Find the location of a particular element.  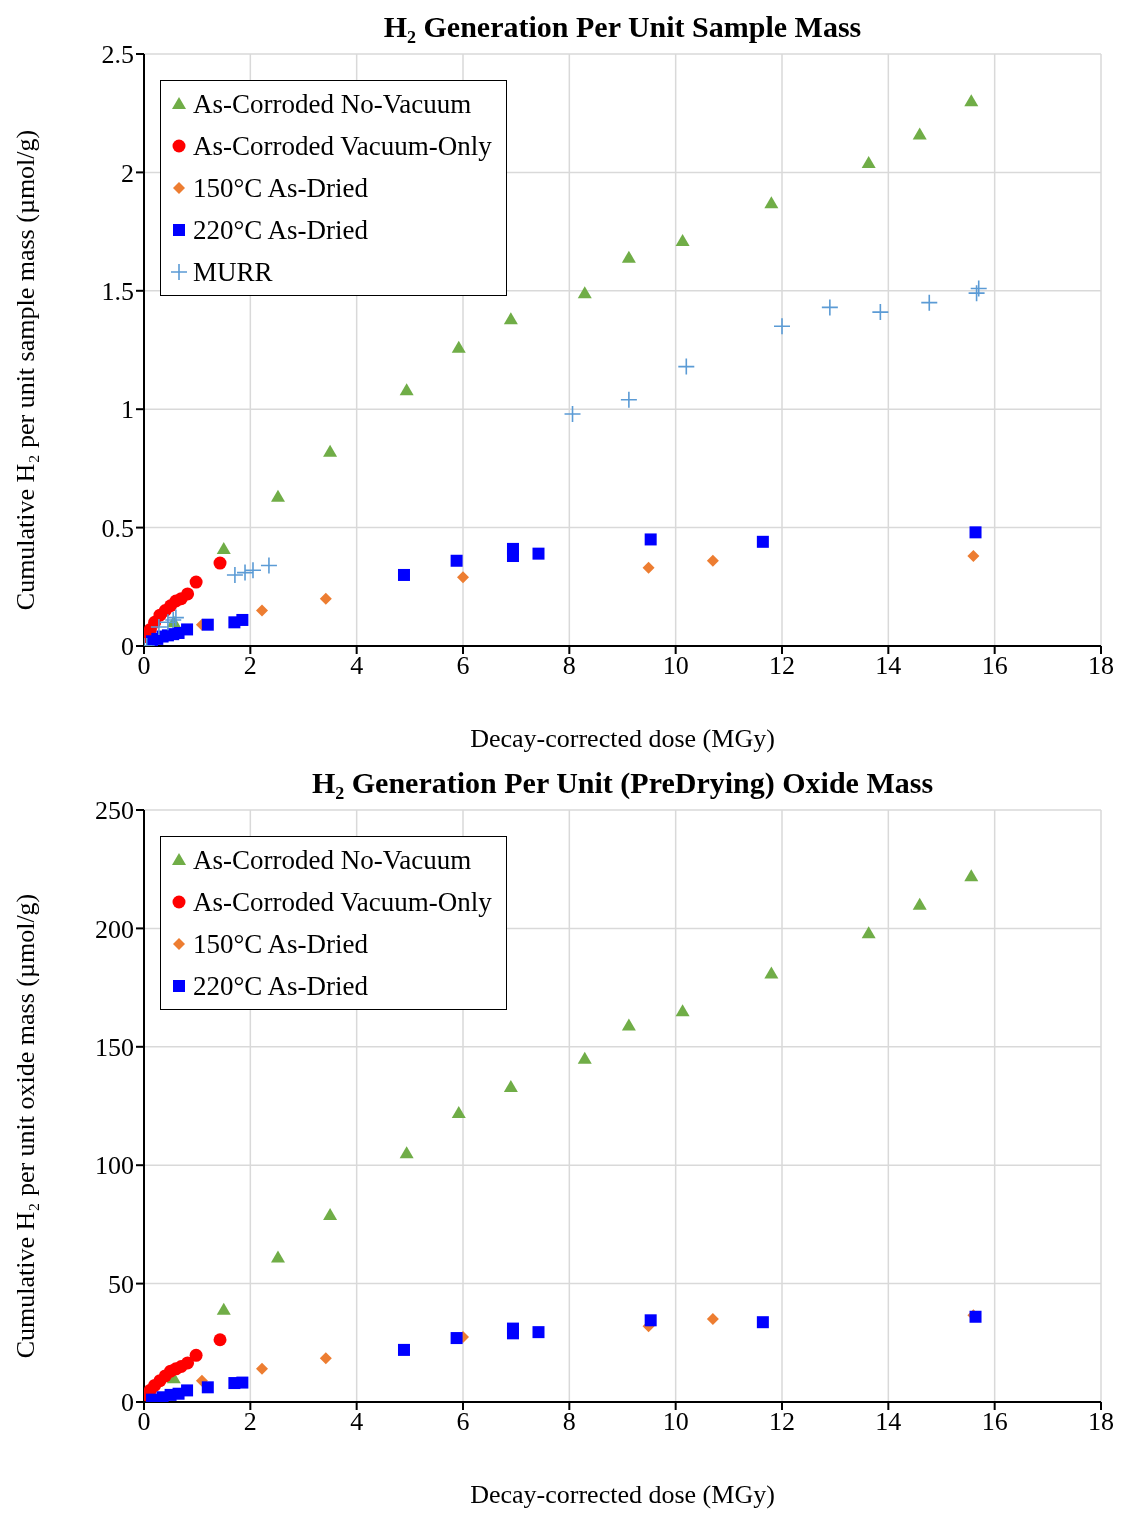

y-tick-label: 200 is located at coordinates (114, 929).